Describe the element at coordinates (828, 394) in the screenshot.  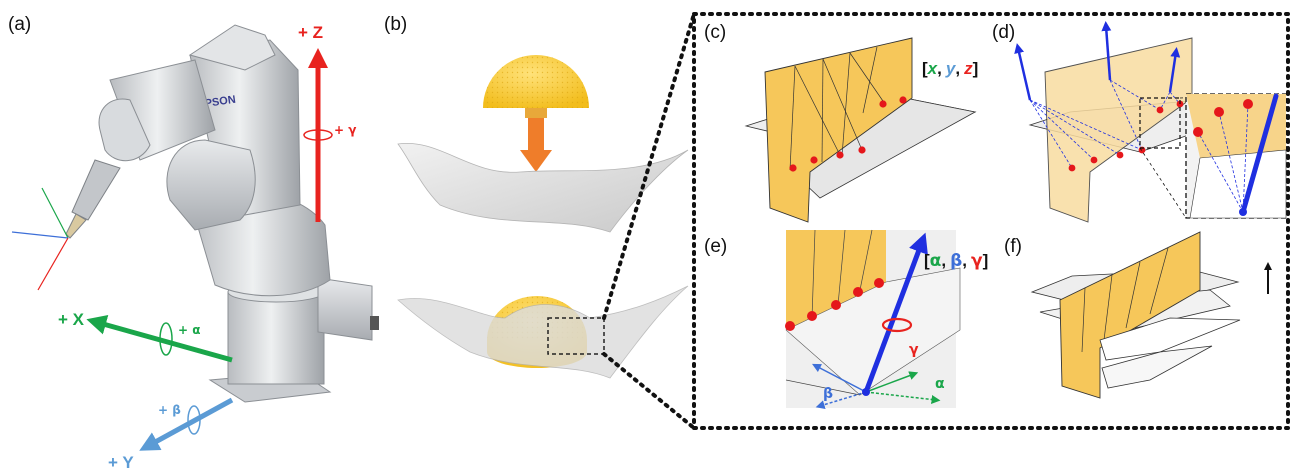
I see `beta-label-e: β` at that location.